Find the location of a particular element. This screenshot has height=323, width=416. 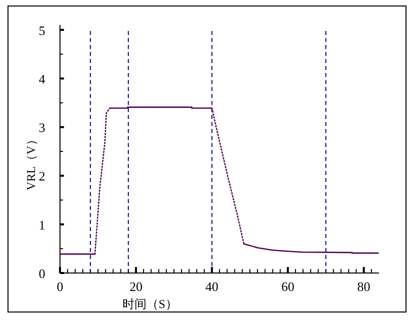

y-tick-label: 5 is located at coordinates (42, 30).